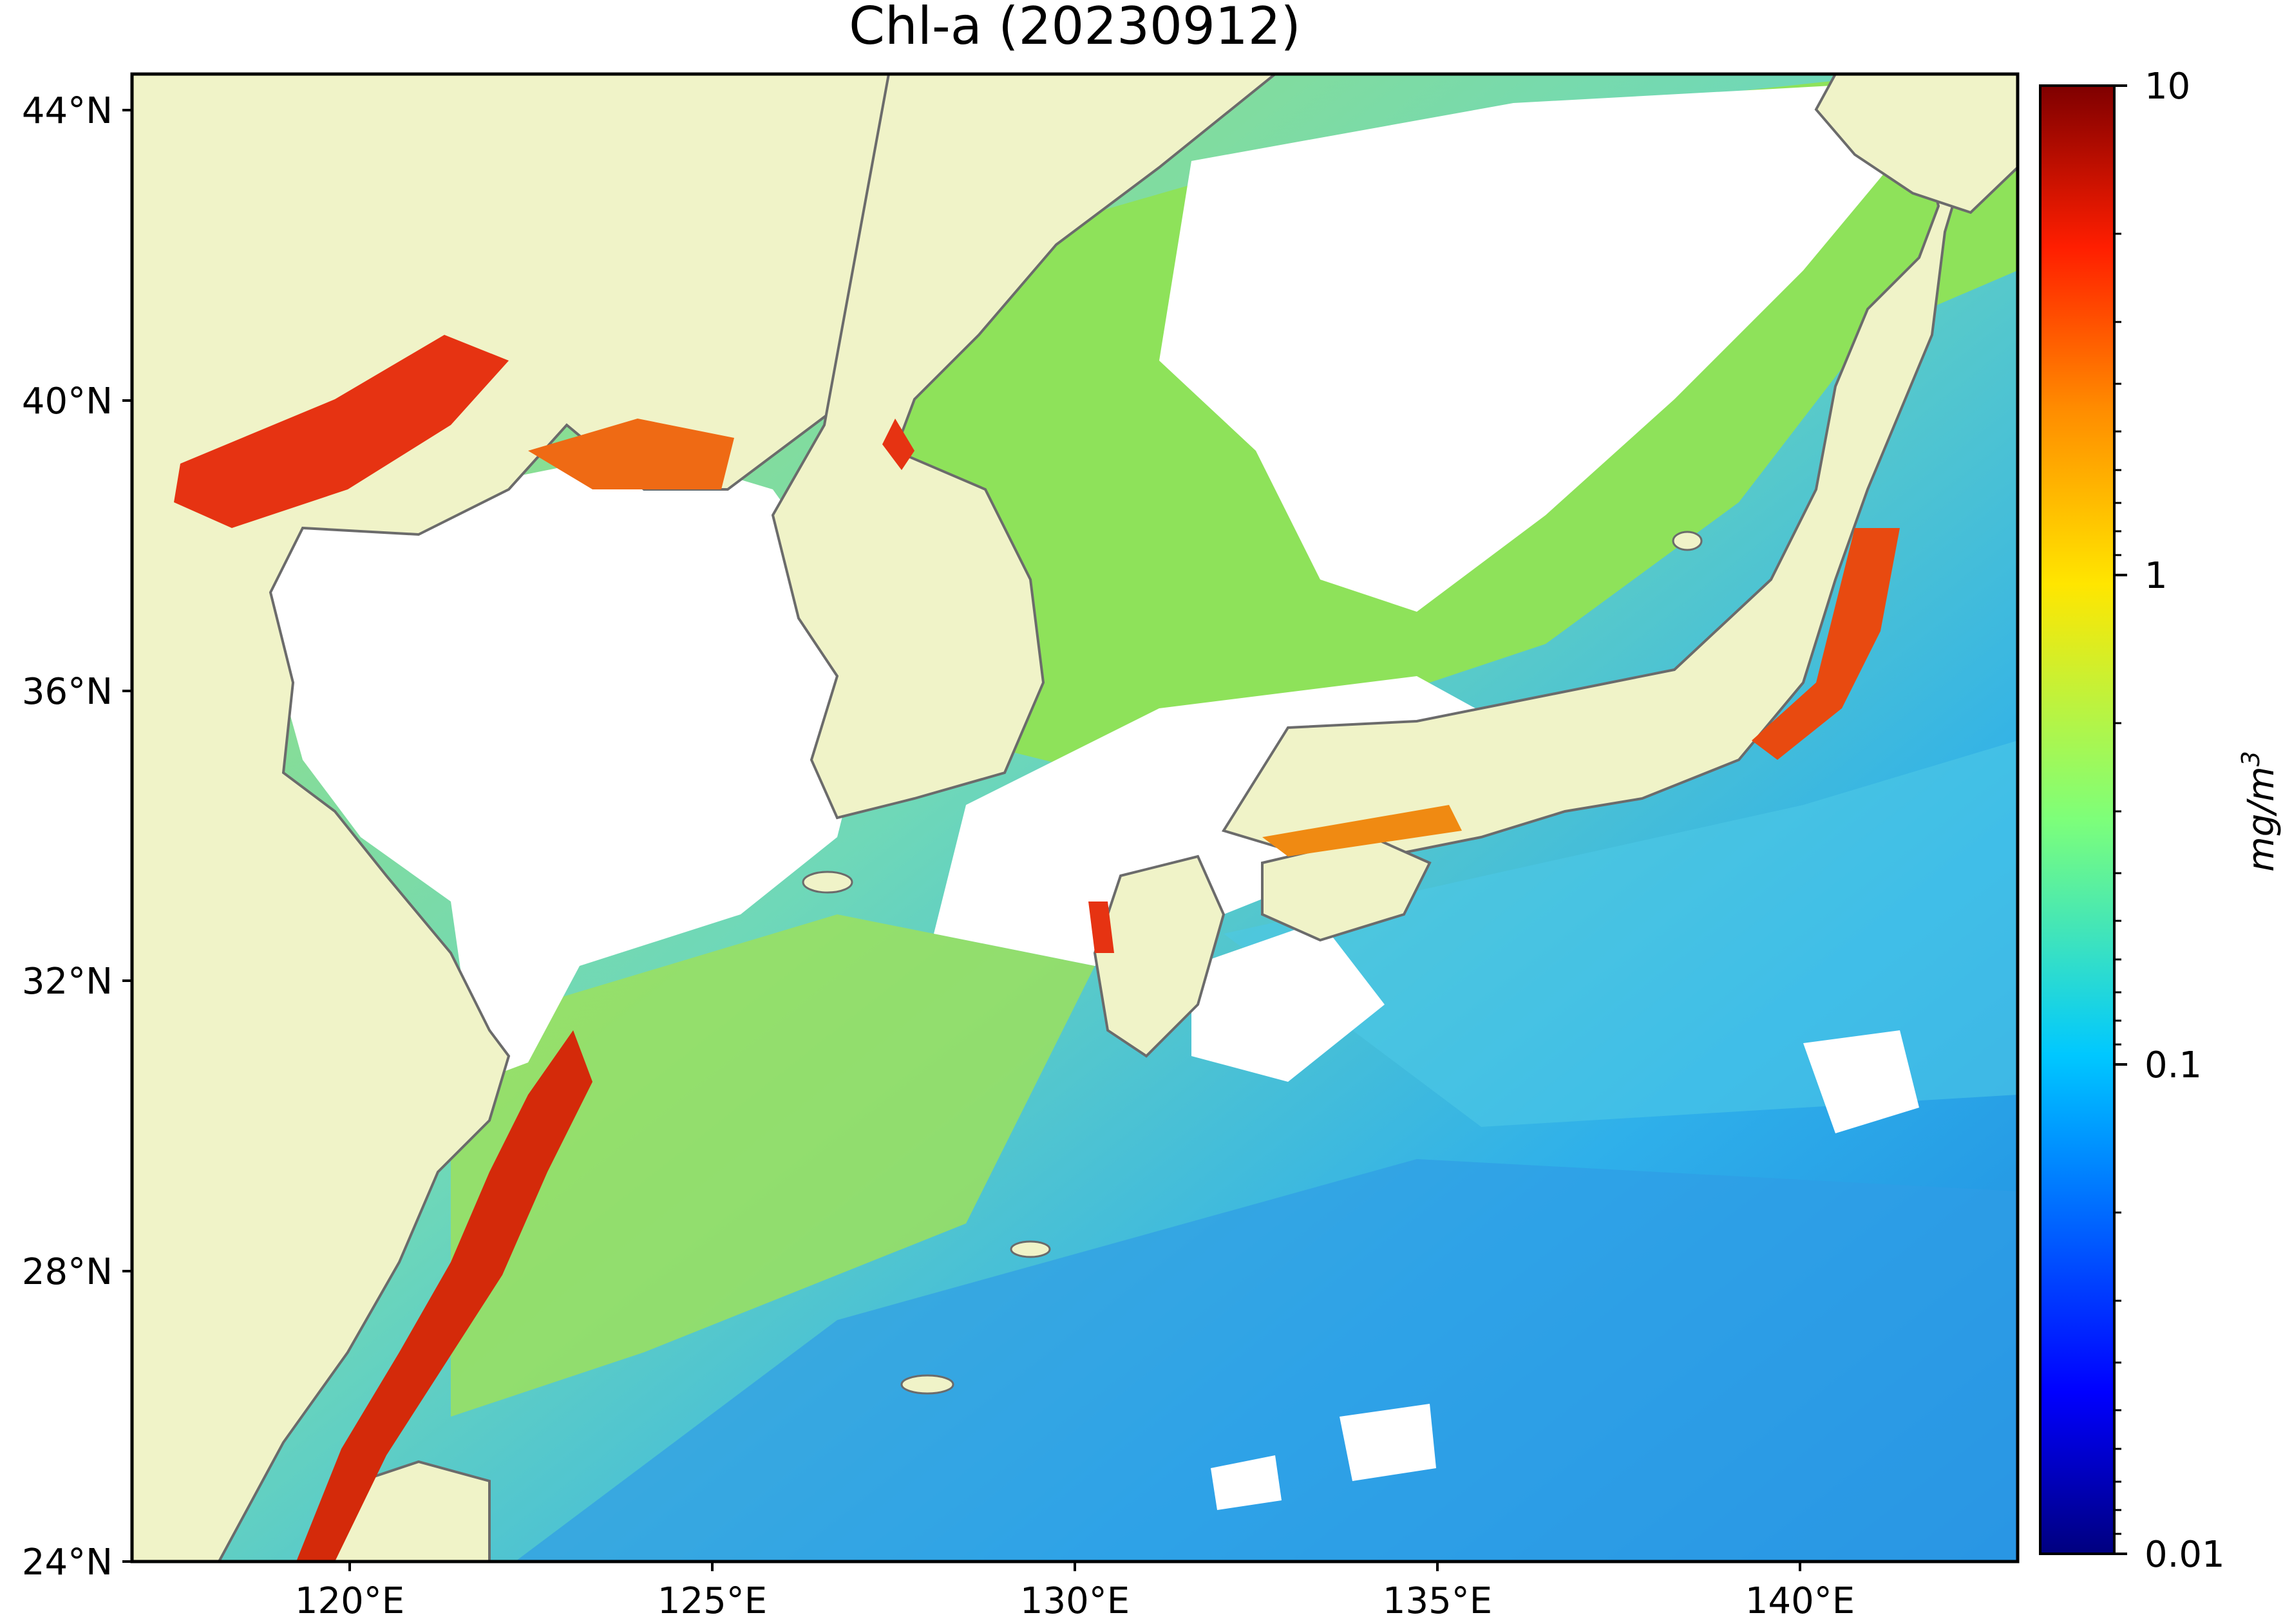 The height and width of the screenshot is (1624, 2283). I want to click on jeju-island, so click(827, 882).